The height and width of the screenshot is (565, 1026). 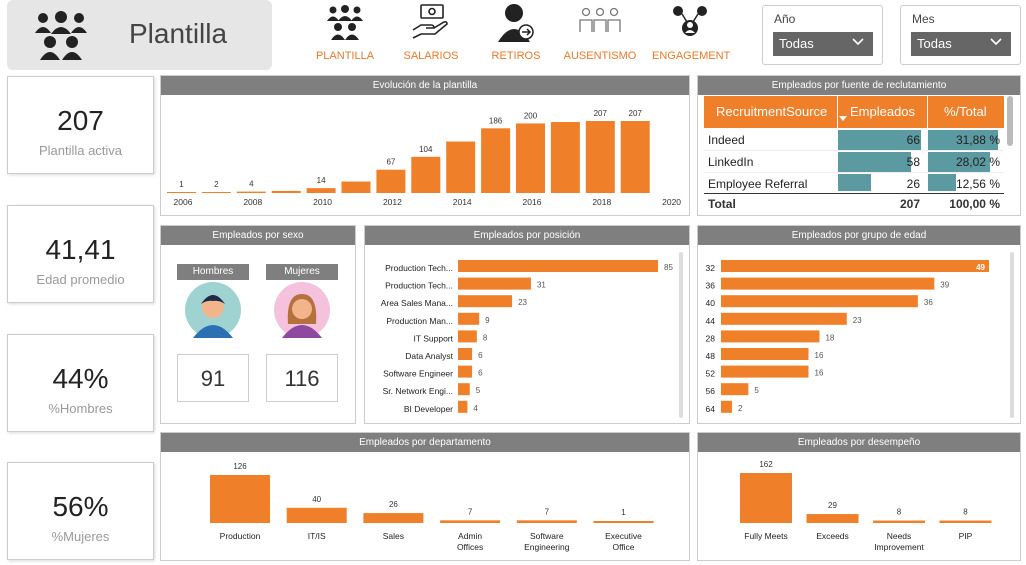 I want to click on count-databar, so click(x=874, y=162).